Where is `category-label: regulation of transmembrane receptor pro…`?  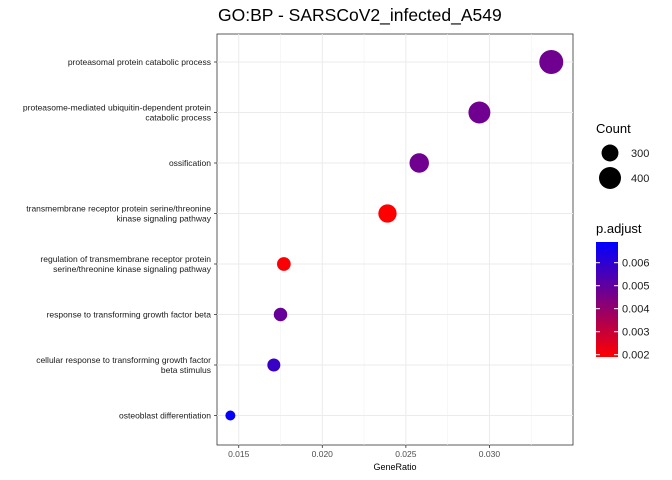
category-label: regulation of transmembrane receptor pro… is located at coordinates (125, 259).